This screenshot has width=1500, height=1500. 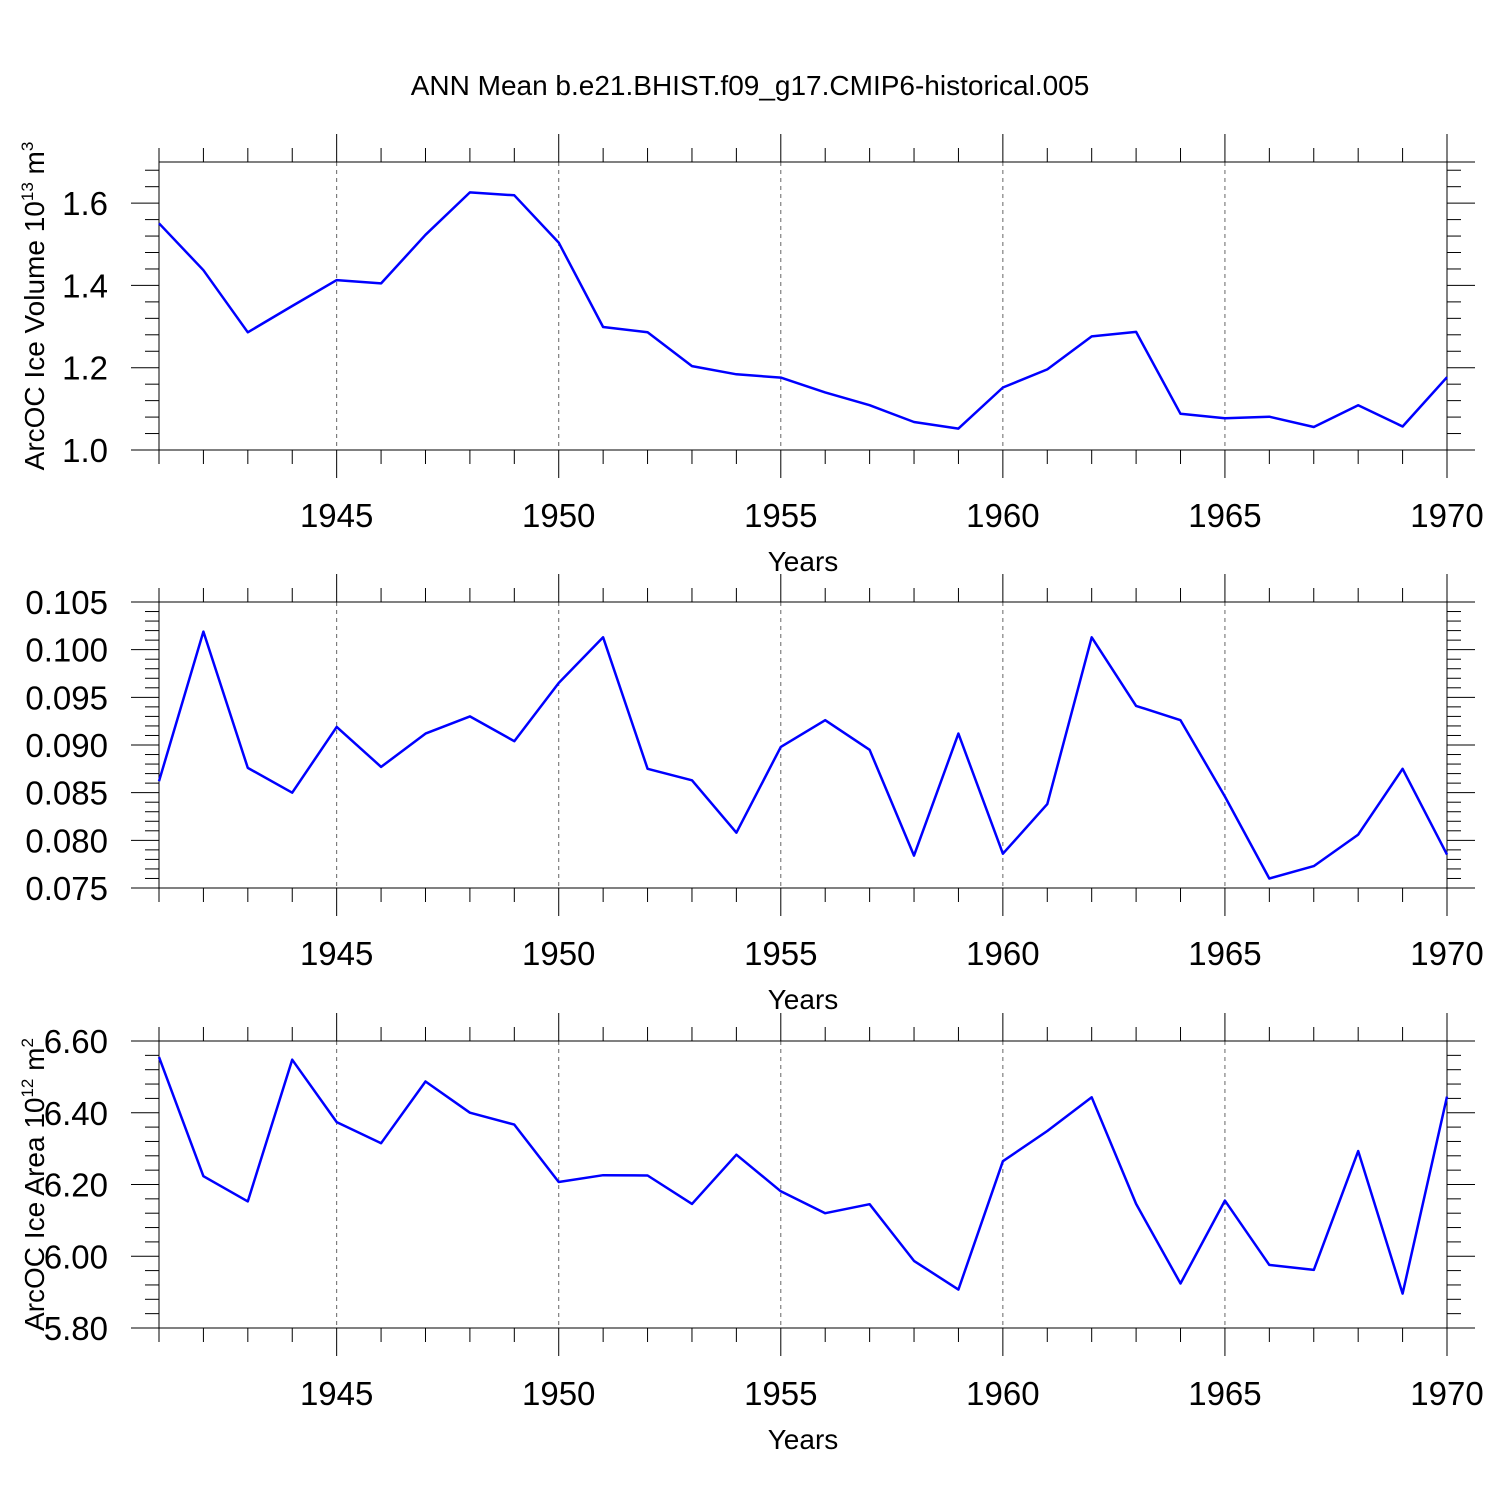 What do you see at coordinates (85, 450) in the screenshot?
I see `y-tick-label: 1.0` at bounding box center [85, 450].